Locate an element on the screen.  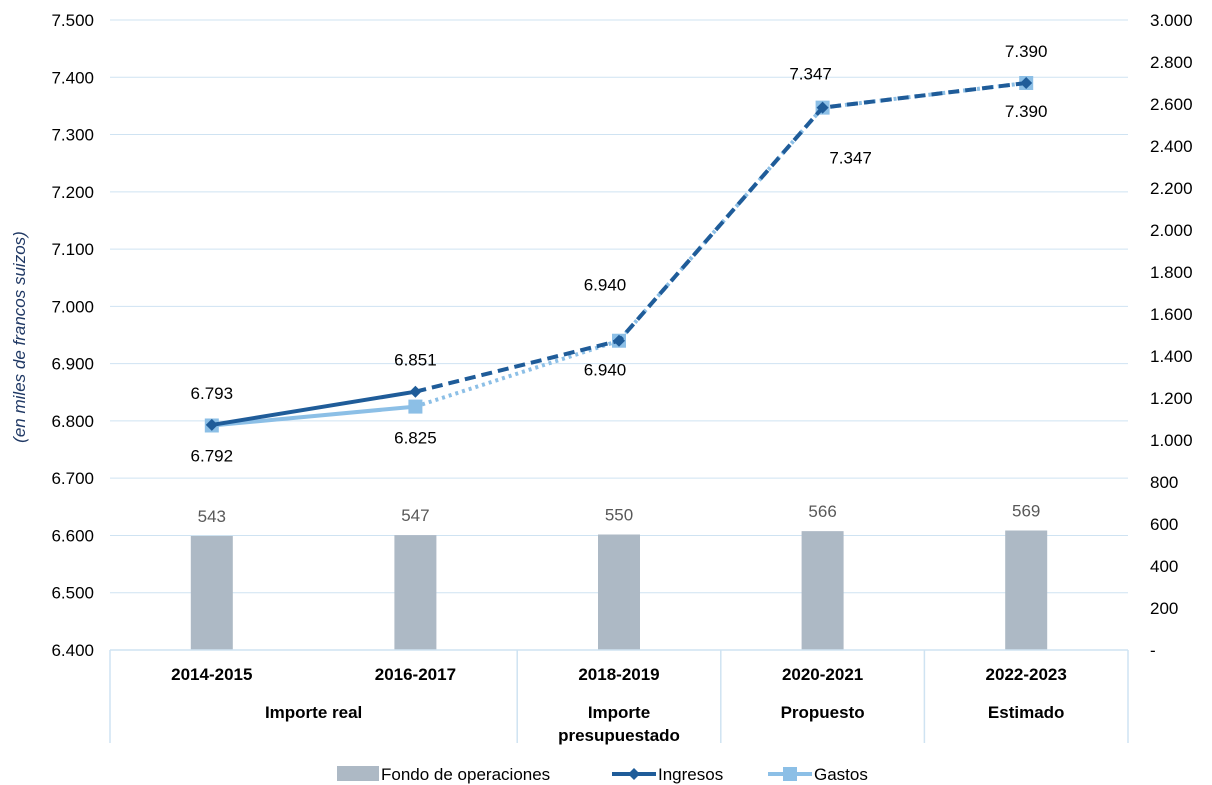
bar-value-label: 543 is located at coordinates (212, 516).